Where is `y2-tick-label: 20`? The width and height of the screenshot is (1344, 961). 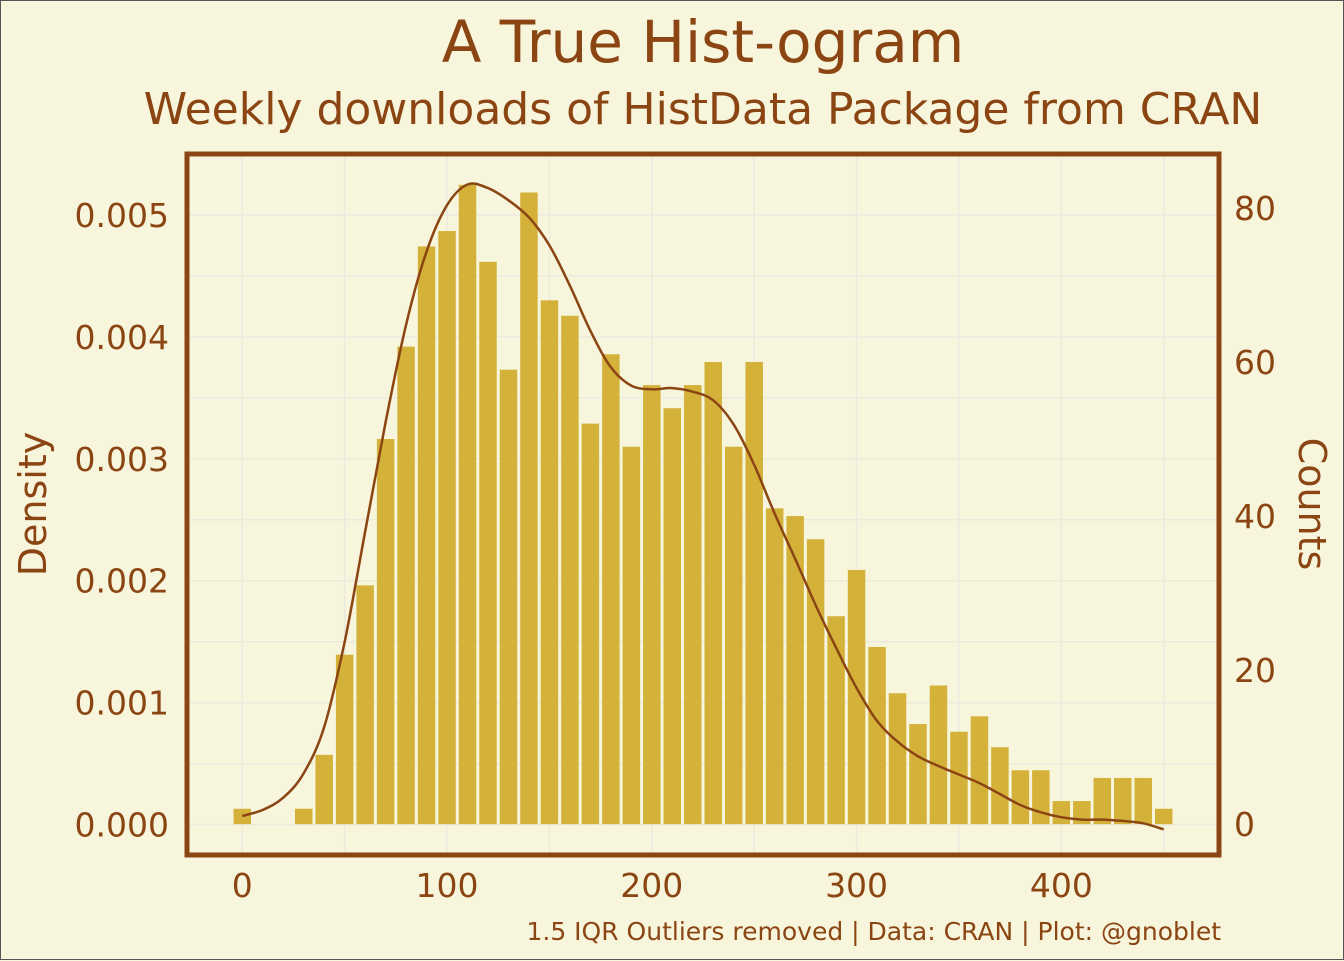 y2-tick-label: 20 is located at coordinates (1255, 670).